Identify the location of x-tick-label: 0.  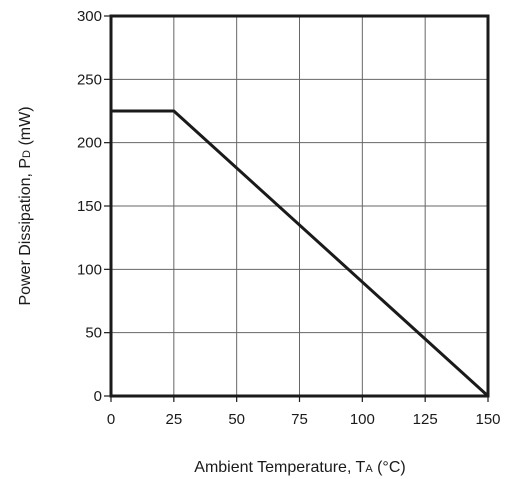
(111, 419).